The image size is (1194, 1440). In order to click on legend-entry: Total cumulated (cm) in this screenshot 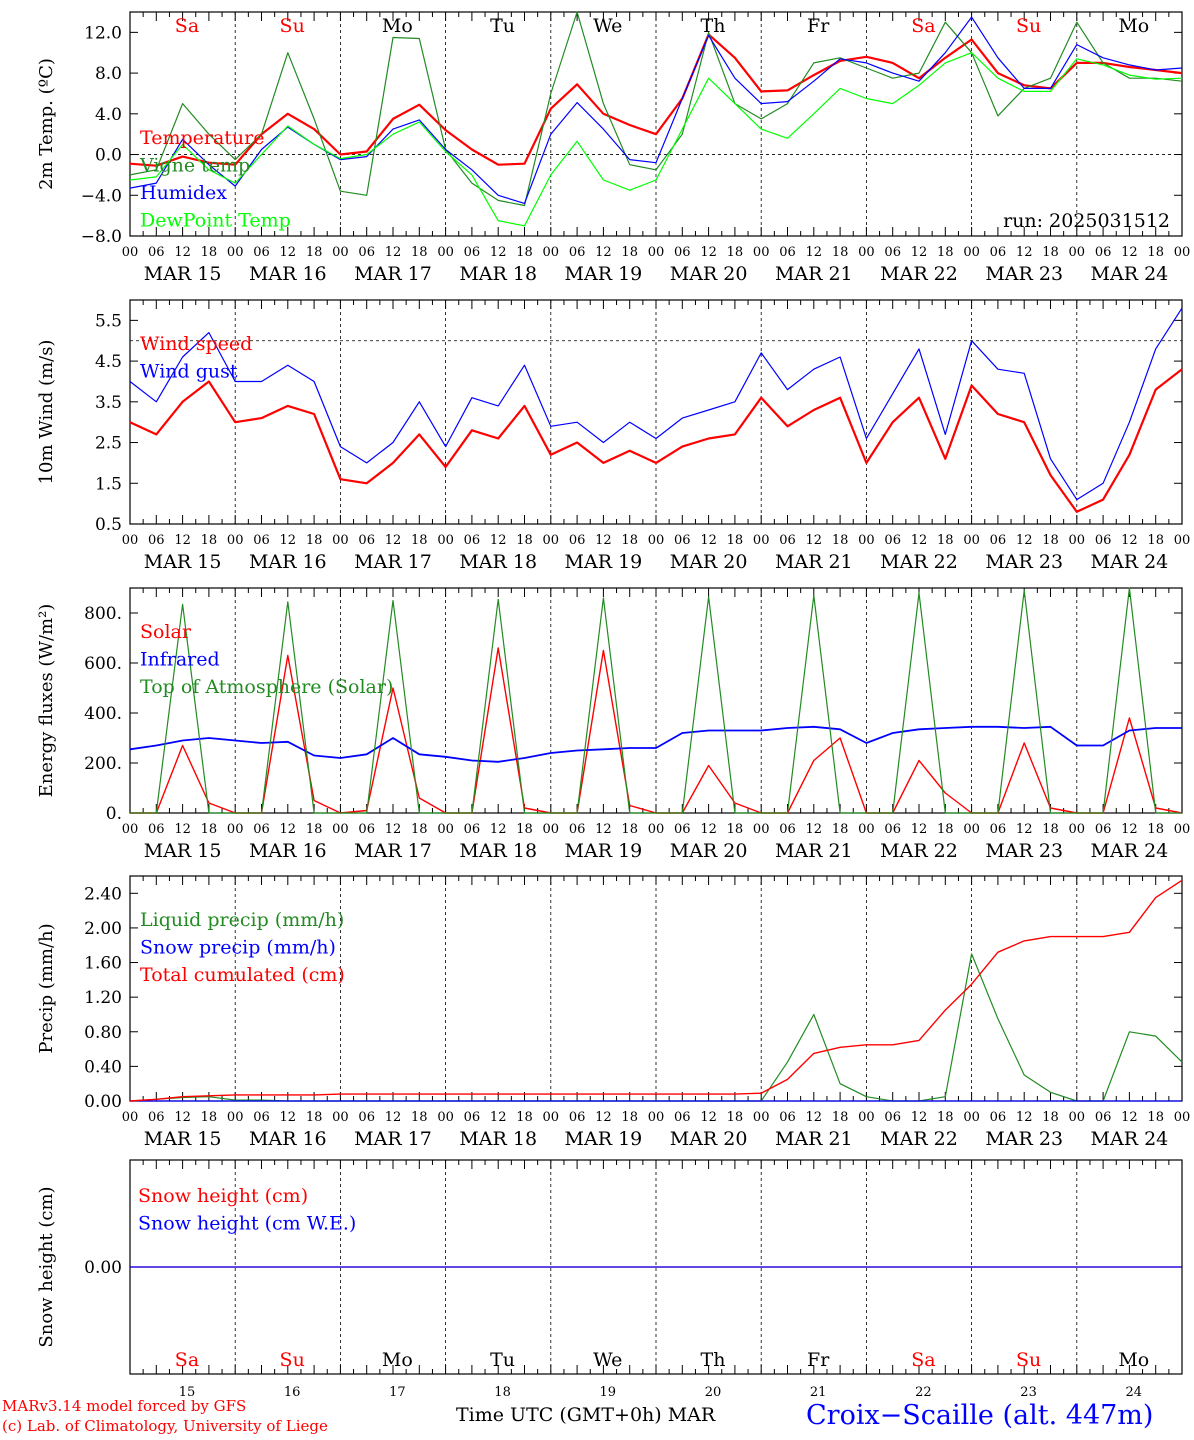, I will do `click(242, 975)`.